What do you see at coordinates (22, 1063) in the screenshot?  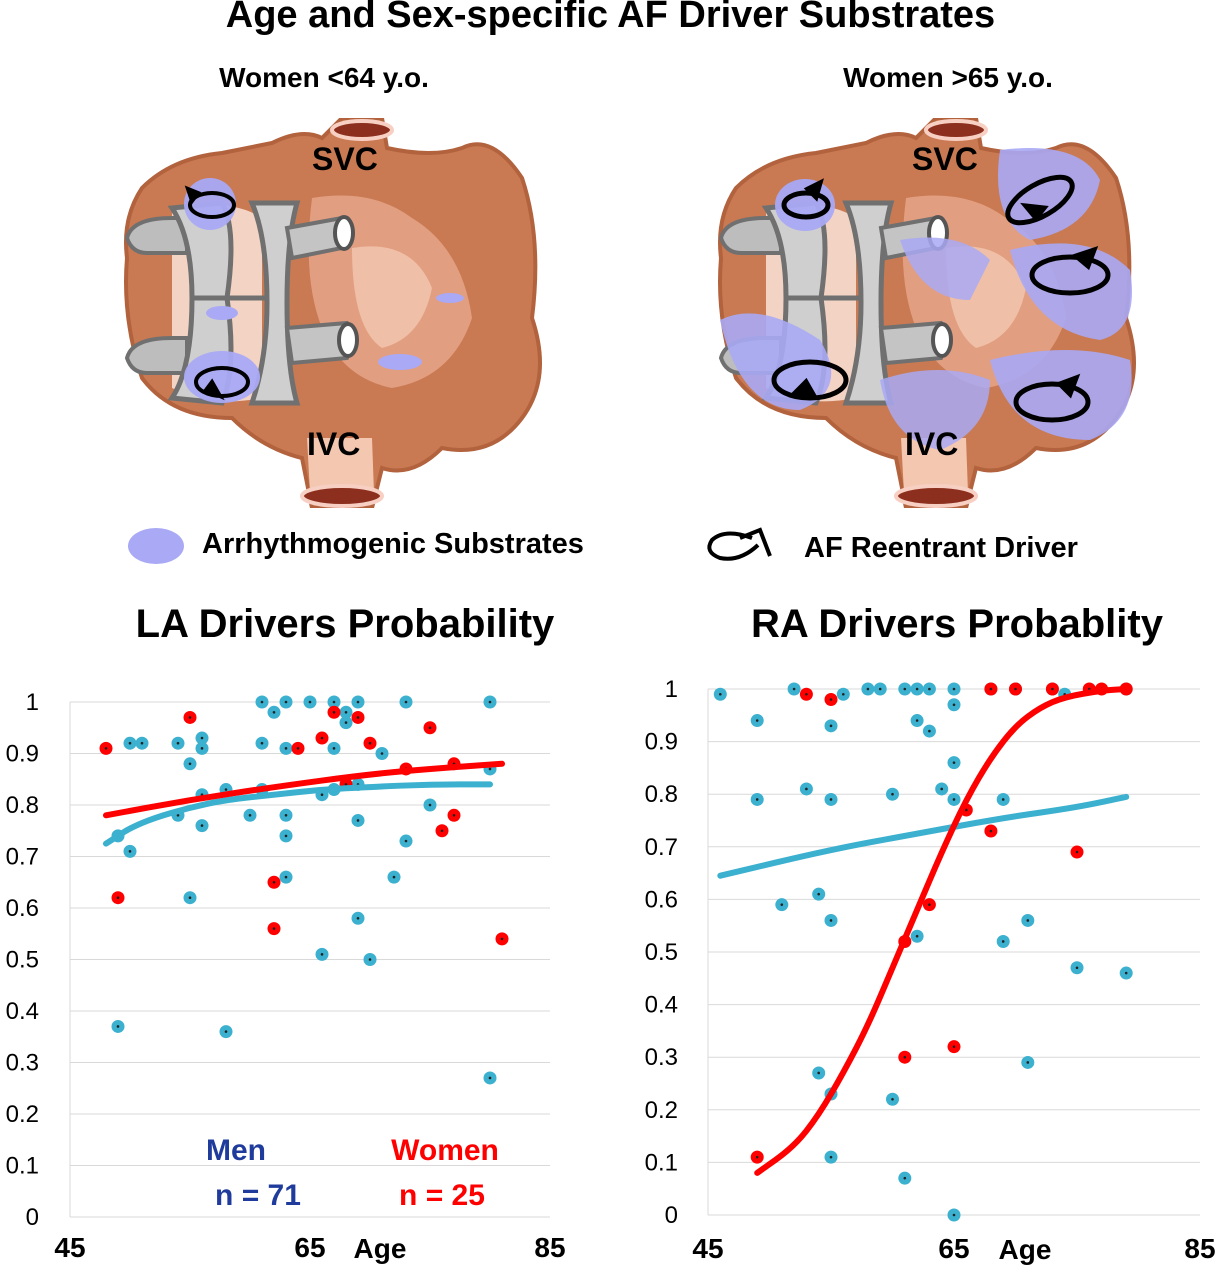 I see `y-tick-label: 0.3` at bounding box center [22, 1063].